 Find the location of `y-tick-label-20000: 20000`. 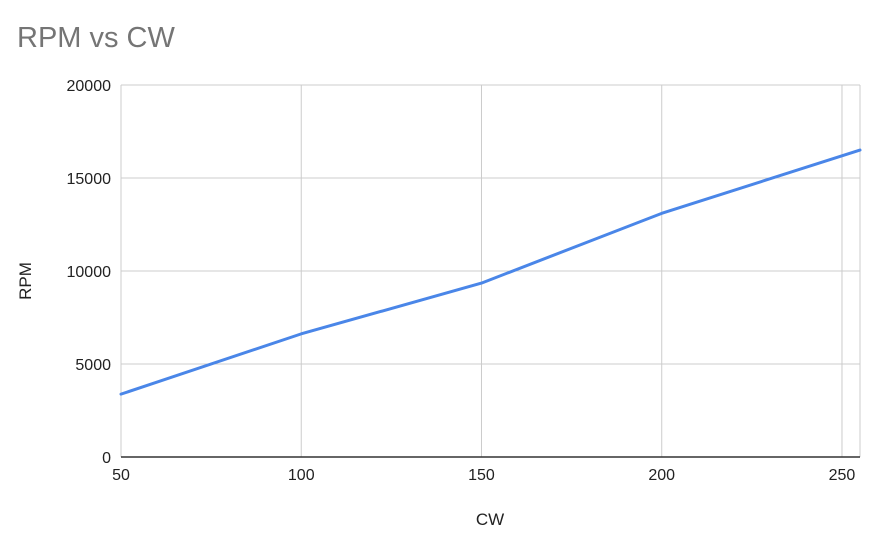

y-tick-label-20000: 20000 is located at coordinates (89, 86).